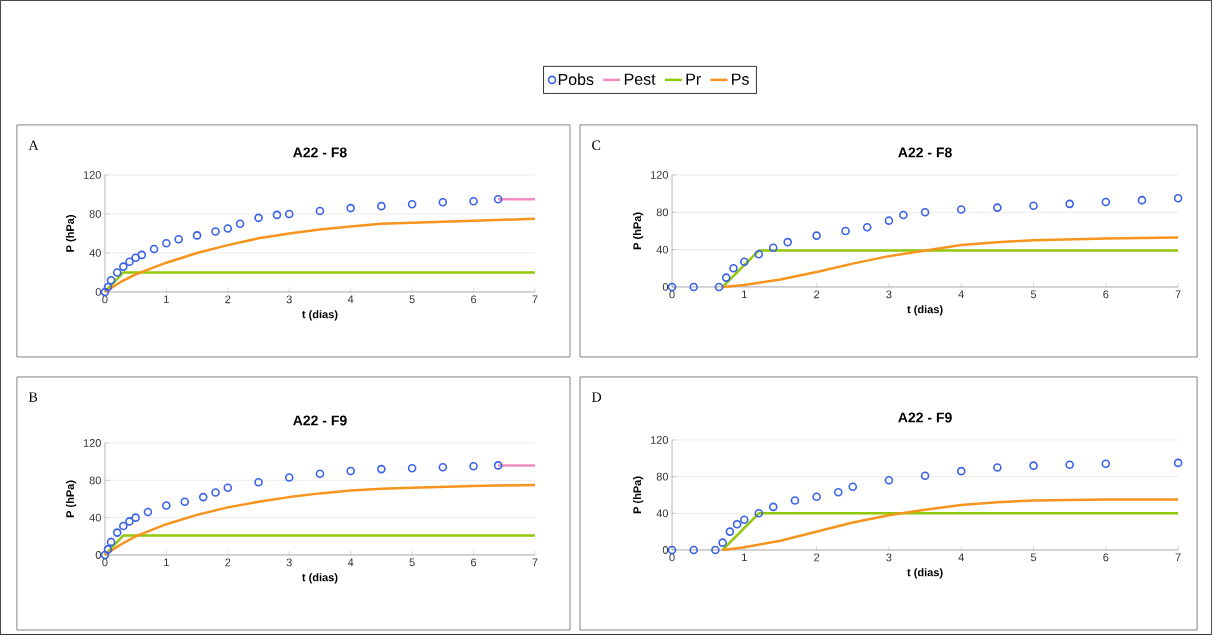 This screenshot has width=1212, height=635. What do you see at coordinates (576, 79) in the screenshot?
I see `legend-label: Pobs` at bounding box center [576, 79].